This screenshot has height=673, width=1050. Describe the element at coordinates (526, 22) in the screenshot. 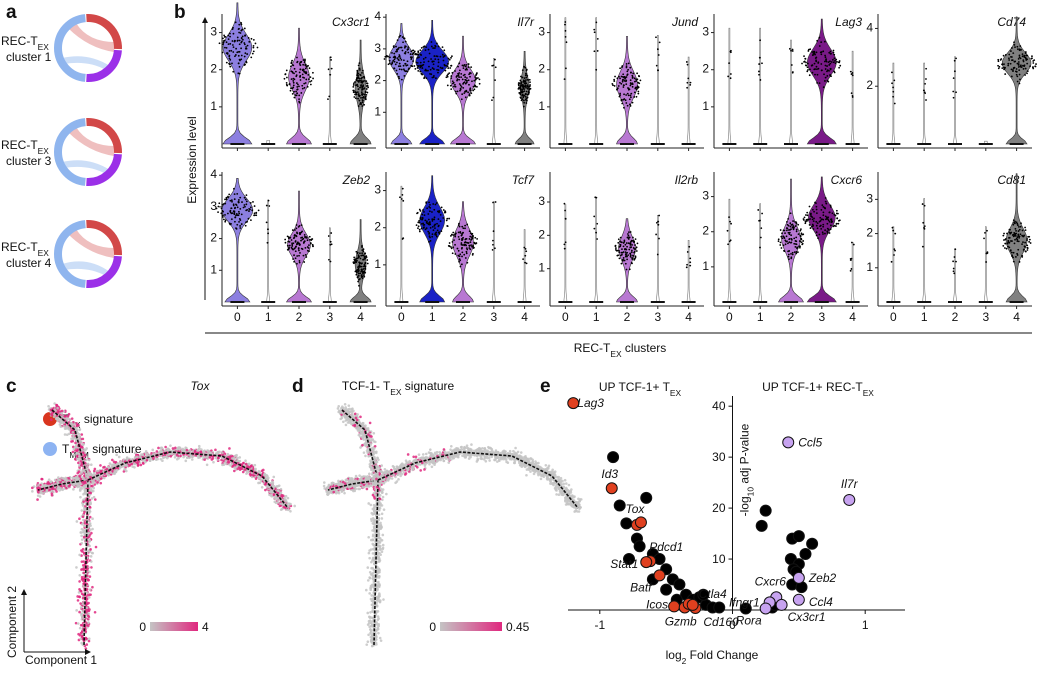

I see `gene-name: Il7r` at that location.